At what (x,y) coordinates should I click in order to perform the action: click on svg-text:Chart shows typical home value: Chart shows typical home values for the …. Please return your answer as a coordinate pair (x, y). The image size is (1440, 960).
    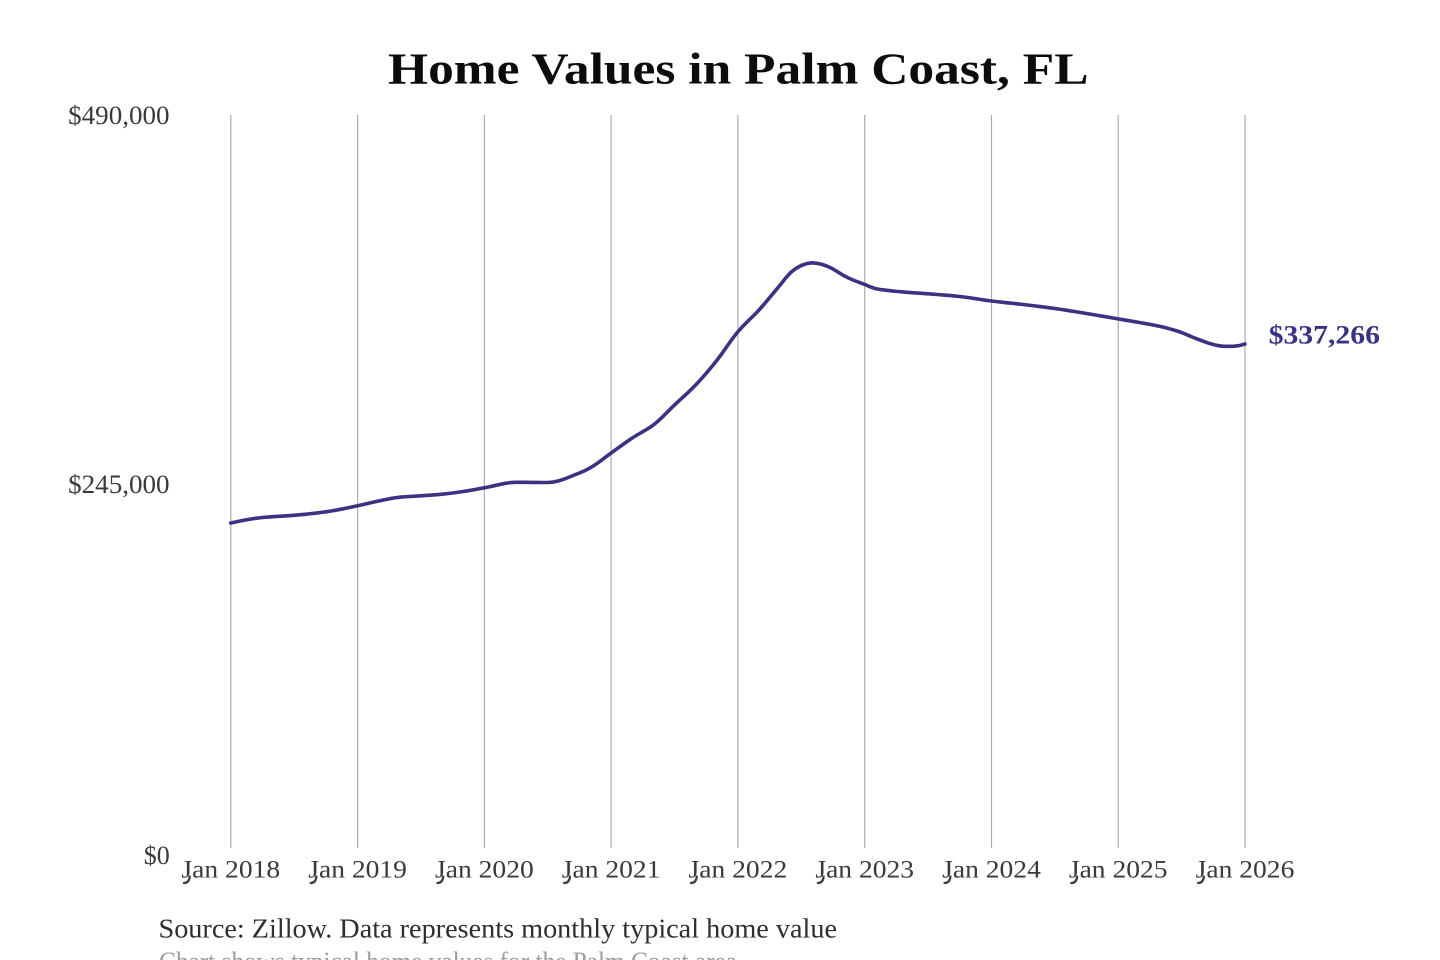
    Looking at the image, I should click on (448, 953).